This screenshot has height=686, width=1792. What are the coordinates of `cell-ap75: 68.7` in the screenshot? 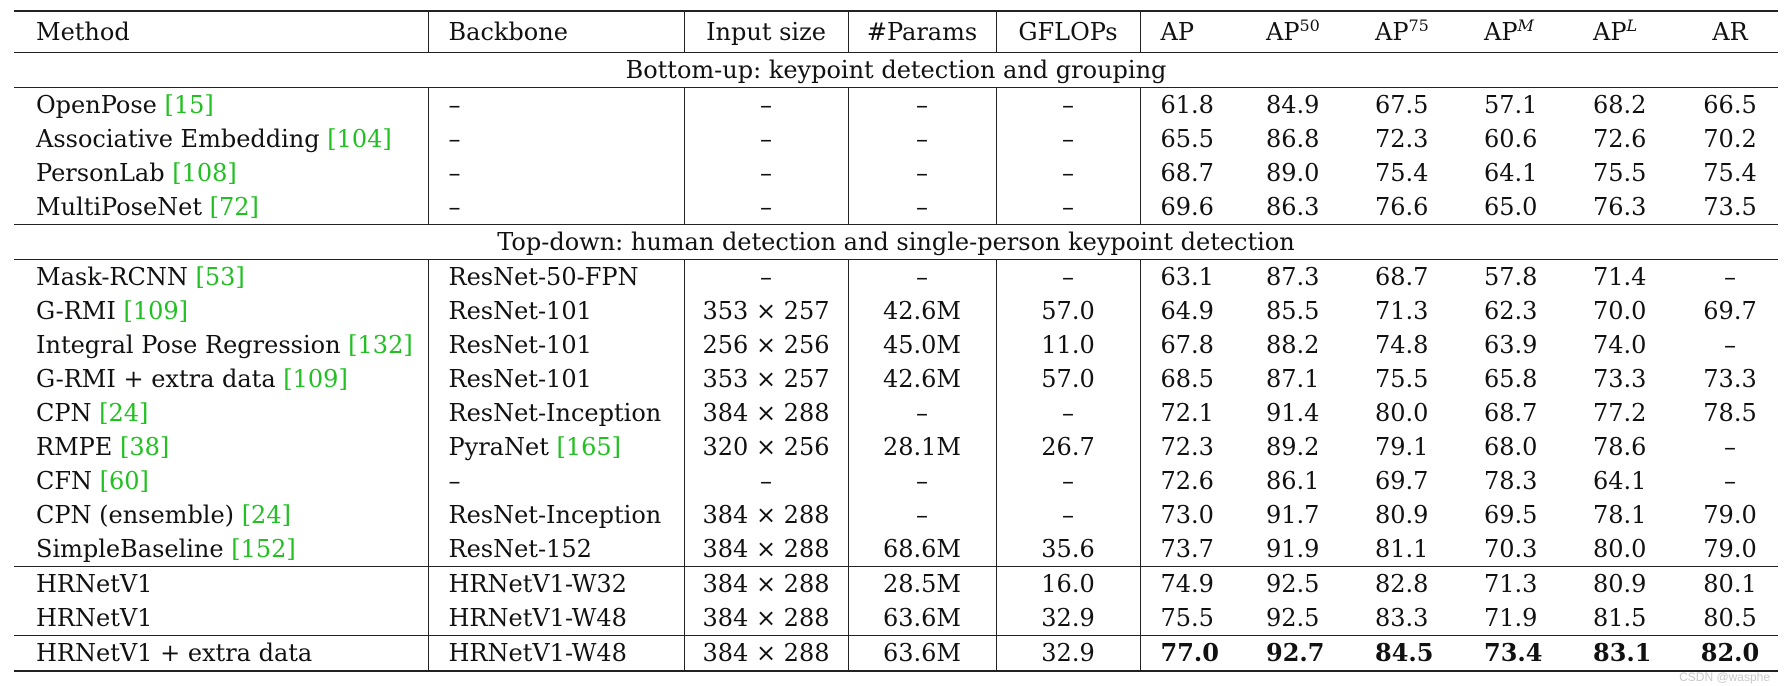 It's located at (1409, 276).